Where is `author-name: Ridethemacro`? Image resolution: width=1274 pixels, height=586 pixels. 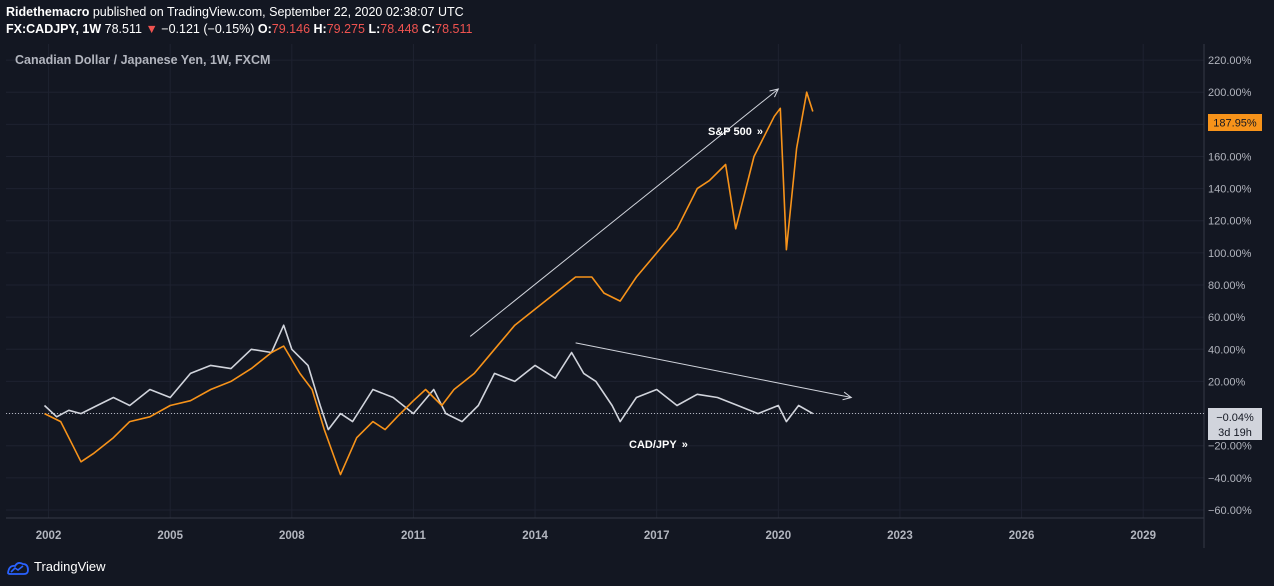 author-name: Ridethemacro is located at coordinates (48, 12).